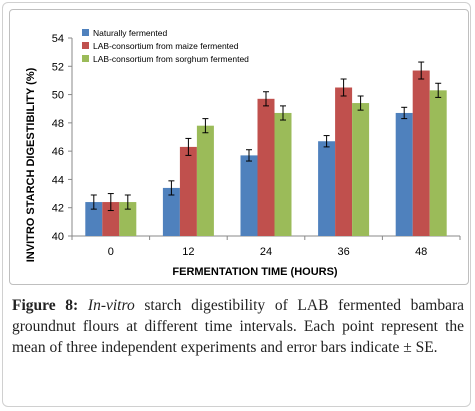 The image size is (475, 411). I want to click on x-tick-label: 12, so click(188, 252).